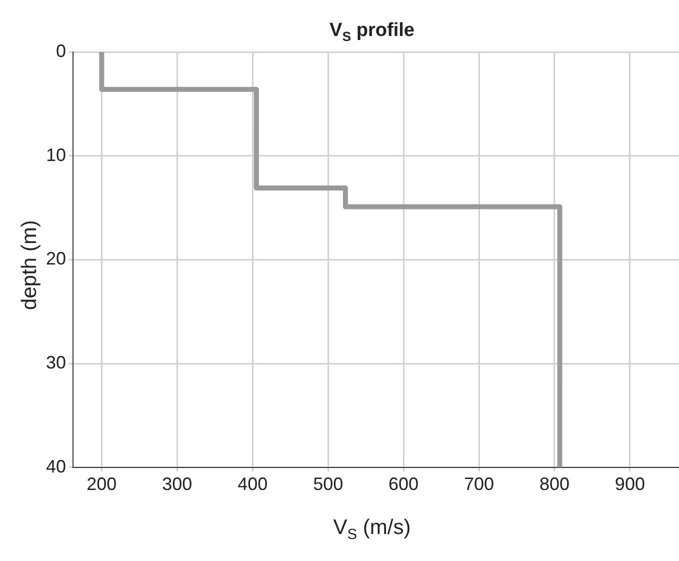 This screenshot has height=561, width=679. Describe the element at coordinates (30, 265) in the screenshot. I see `y-axis-title: depth (m)` at that location.